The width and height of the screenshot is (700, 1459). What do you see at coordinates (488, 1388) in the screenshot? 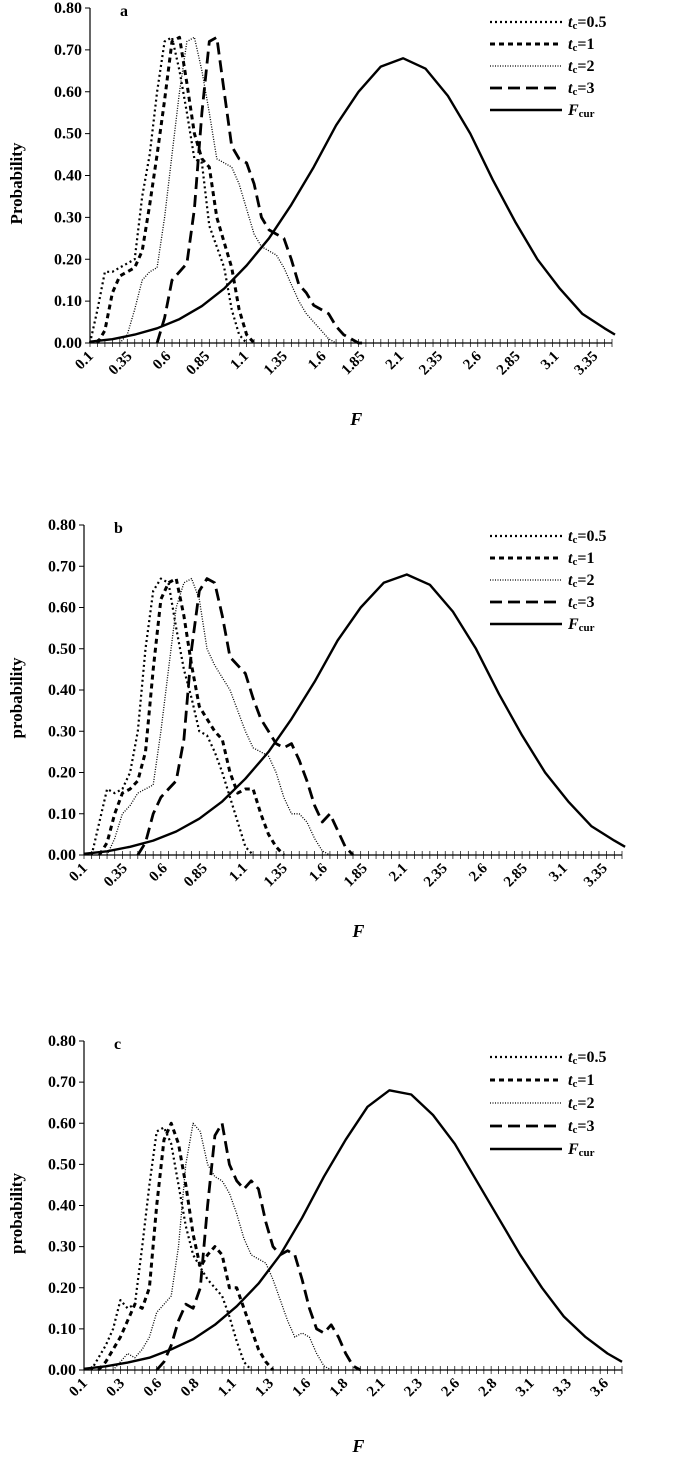
I see `x-tick-label: 2.8` at bounding box center [488, 1388].